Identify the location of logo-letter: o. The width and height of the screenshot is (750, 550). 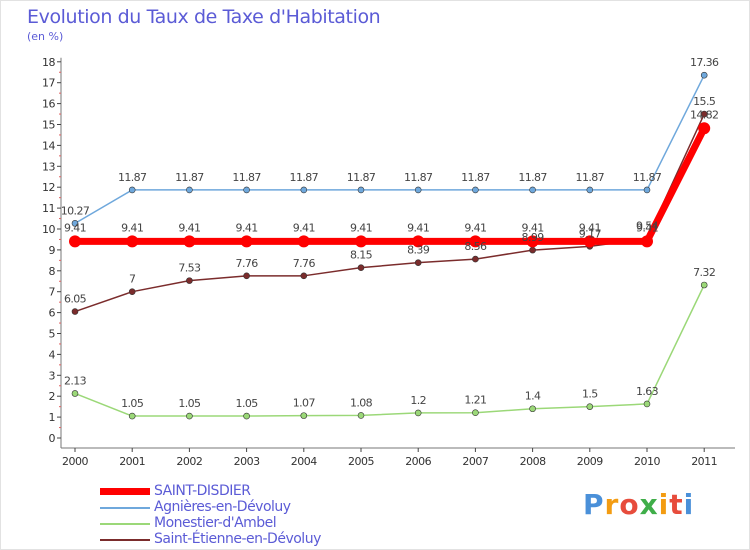
(629, 504).